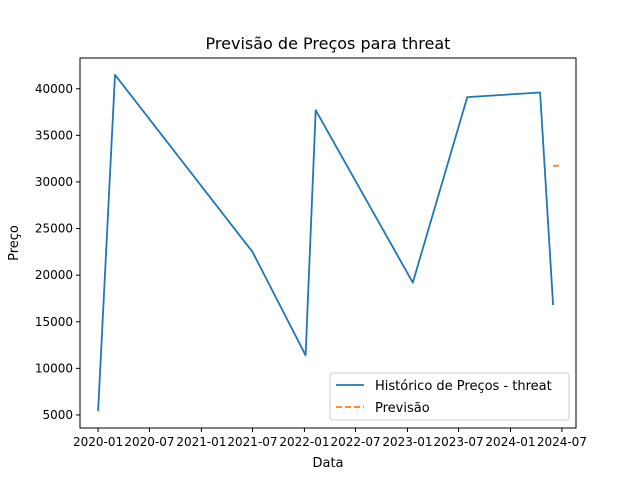 This screenshot has height=480, width=640. What do you see at coordinates (54, 322) in the screenshot?
I see `y-tick-label-2: 15000` at bounding box center [54, 322].